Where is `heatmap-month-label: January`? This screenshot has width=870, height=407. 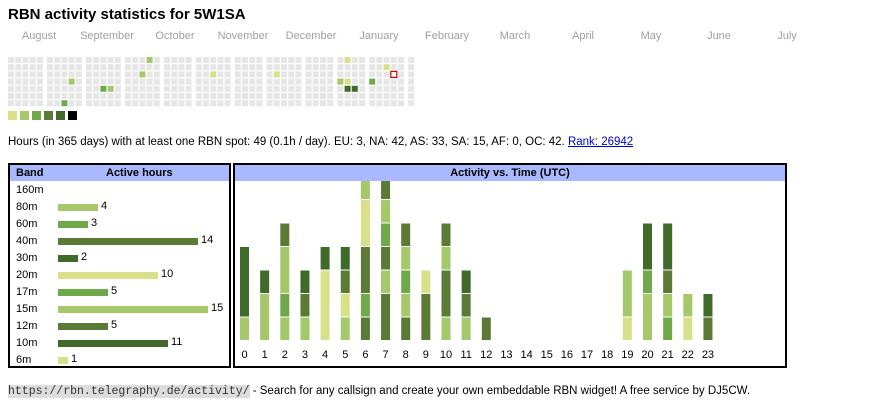 heatmap-month-label: January is located at coordinates (379, 36).